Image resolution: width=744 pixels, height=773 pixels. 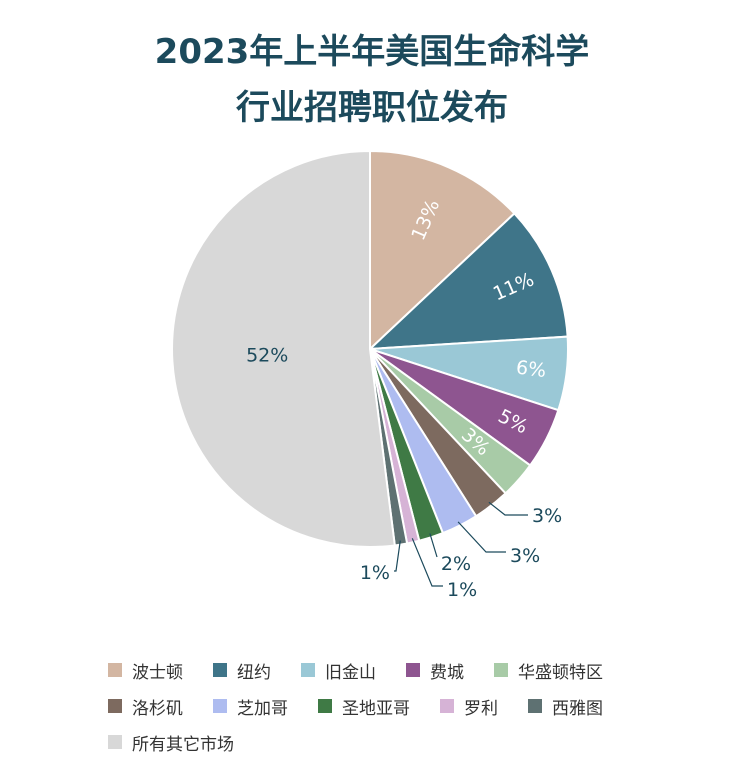 What do you see at coordinates (481, 708) in the screenshot?
I see `legend-label-8: 罗利` at bounding box center [481, 708].